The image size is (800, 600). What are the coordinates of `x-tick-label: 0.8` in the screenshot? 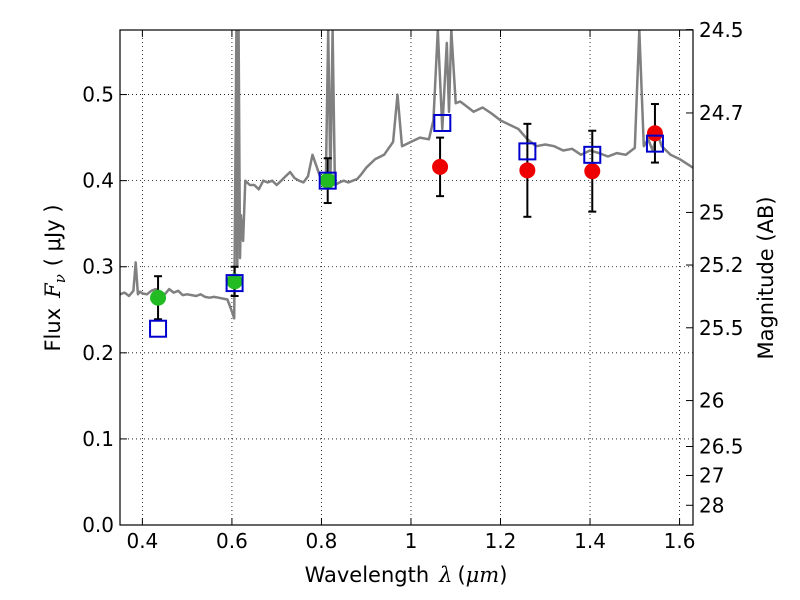 It's located at (322, 541).